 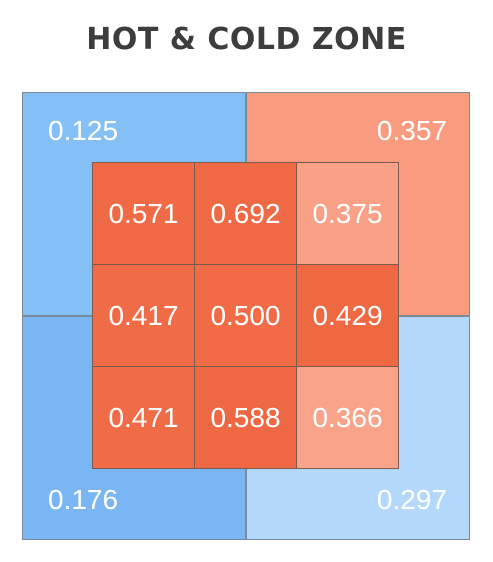 I want to click on zone-cell-r1-c1: 0.571, so click(x=143, y=213).